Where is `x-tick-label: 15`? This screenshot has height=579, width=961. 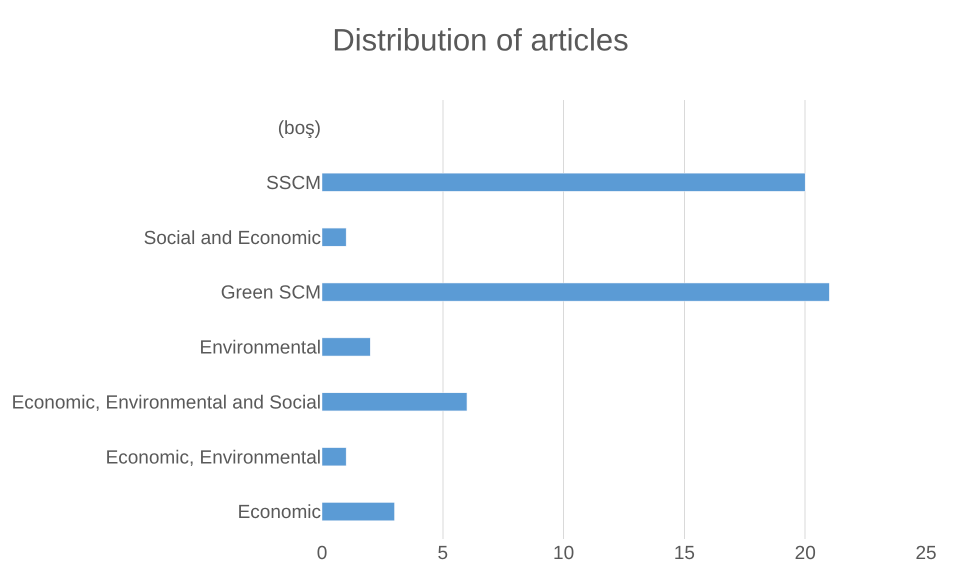
x-tick-label: 15 is located at coordinates (684, 553).